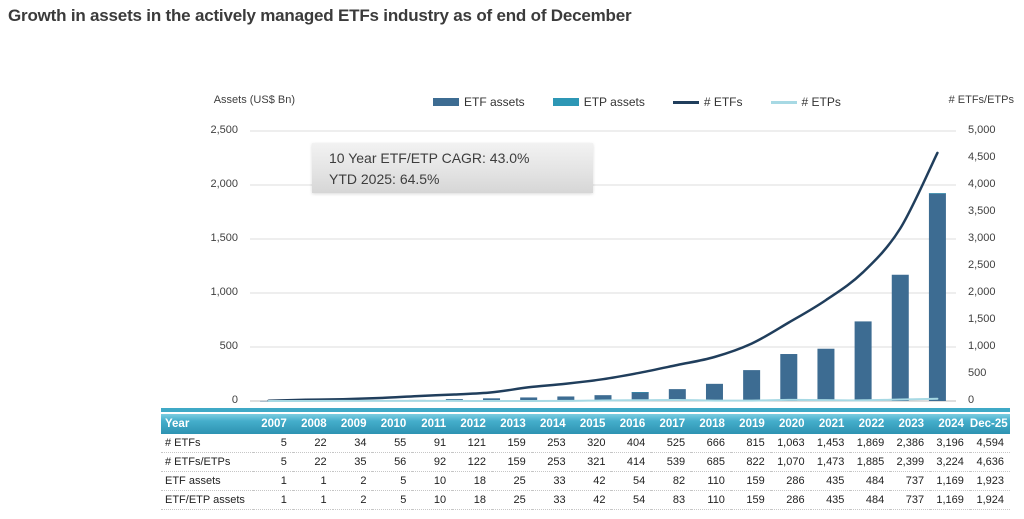 This screenshot has width=1024, height=519. I want to click on table-cell: 25, so click(511, 500).